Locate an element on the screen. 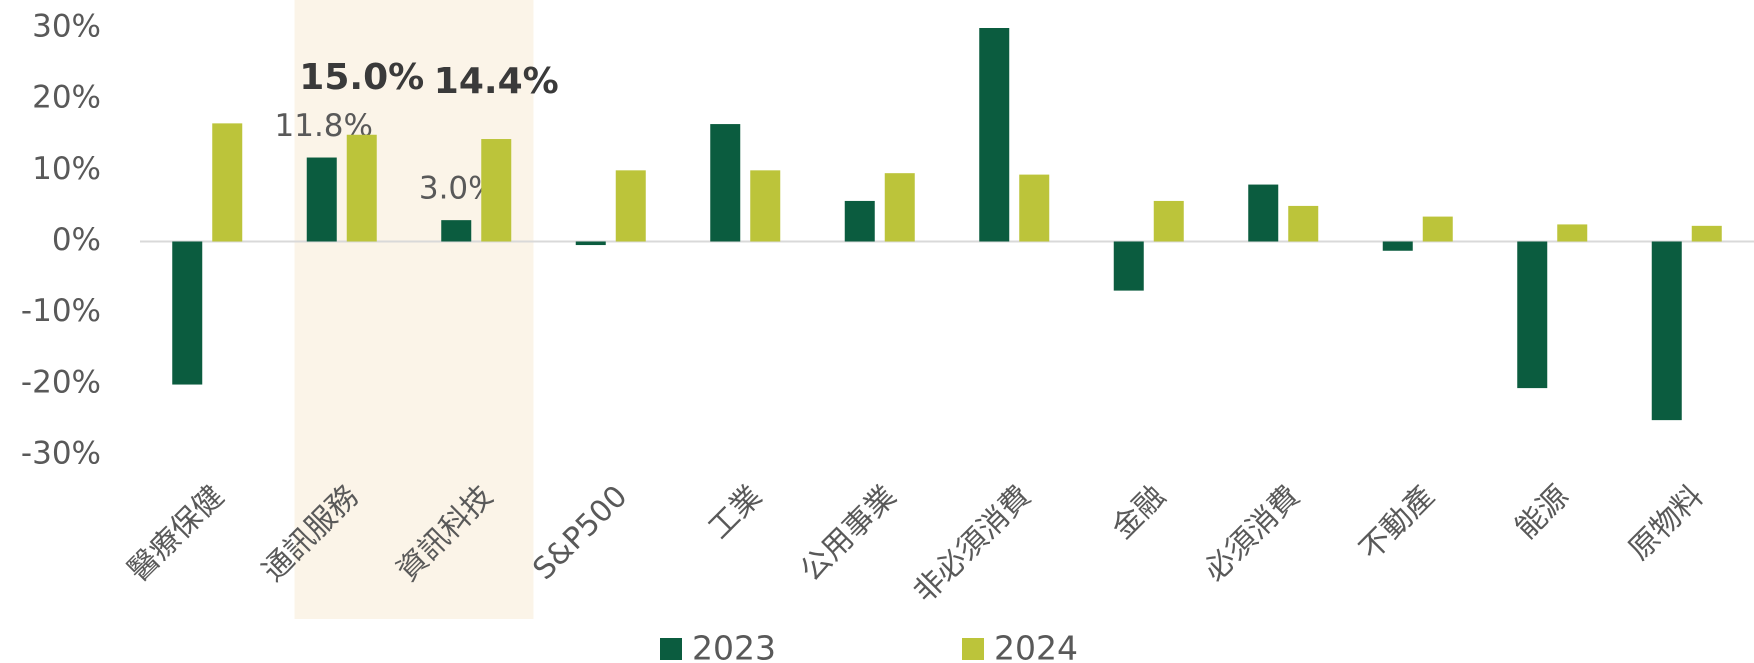 Image resolution: width=1754 pixels, height=663 pixels. x-tick-label: 原物料 is located at coordinates (1666, 523).